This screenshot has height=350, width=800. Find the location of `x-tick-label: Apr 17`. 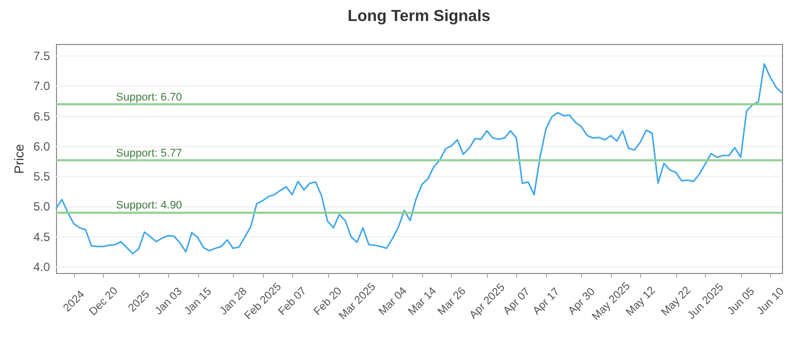

x-tick-label: Apr 17 is located at coordinates (546, 302).